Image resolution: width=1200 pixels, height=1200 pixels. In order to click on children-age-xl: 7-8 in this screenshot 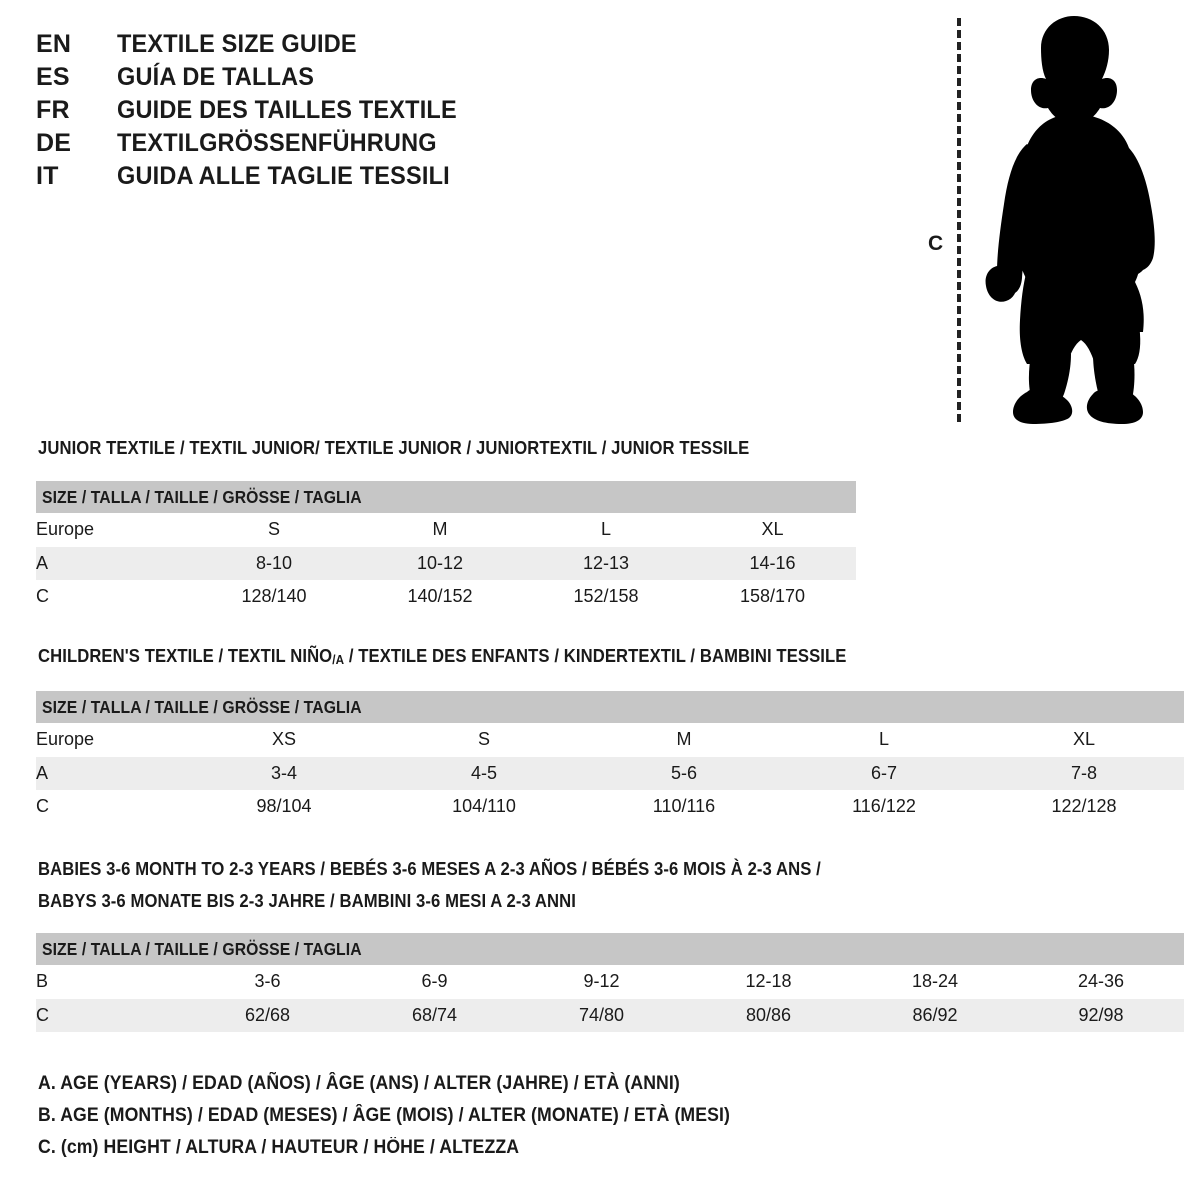, I will do `click(1084, 772)`.